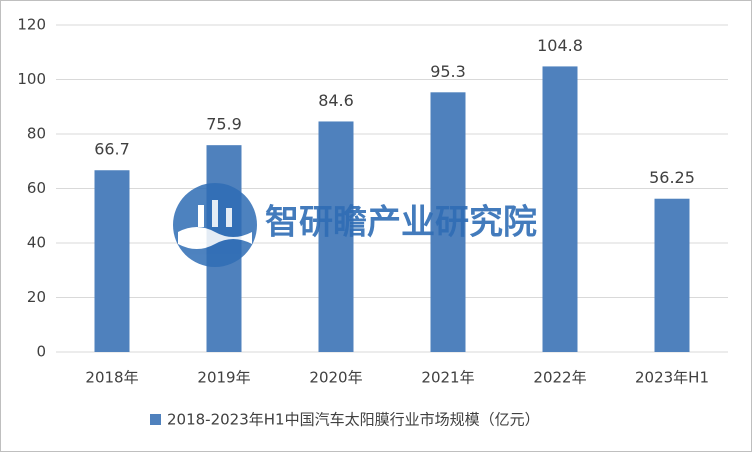 The image size is (752, 452). What do you see at coordinates (41, 352) in the screenshot?
I see `y-tick-label: 0` at bounding box center [41, 352].